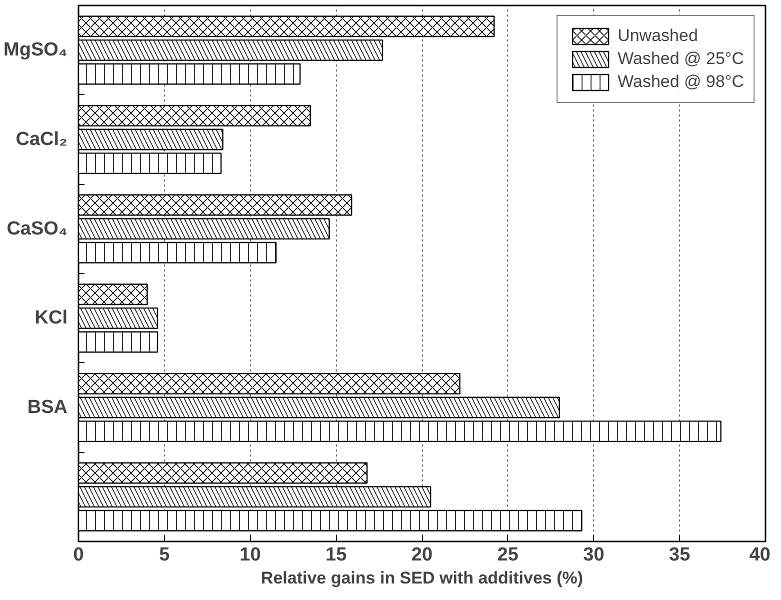 The image size is (781, 600). I want to click on y-tick-label: KCl, so click(51, 318).